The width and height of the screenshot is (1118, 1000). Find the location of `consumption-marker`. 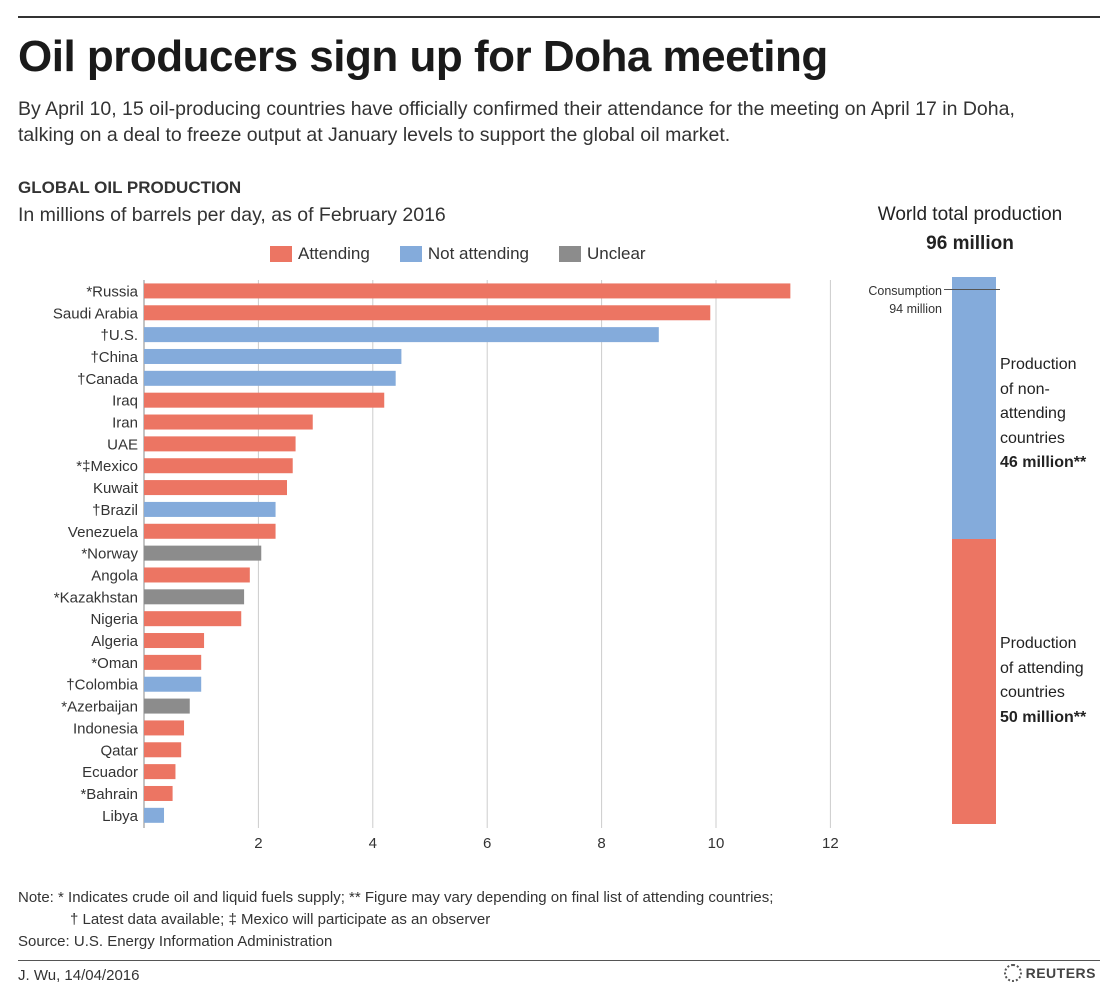

consumption-marker is located at coordinates (972, 289).